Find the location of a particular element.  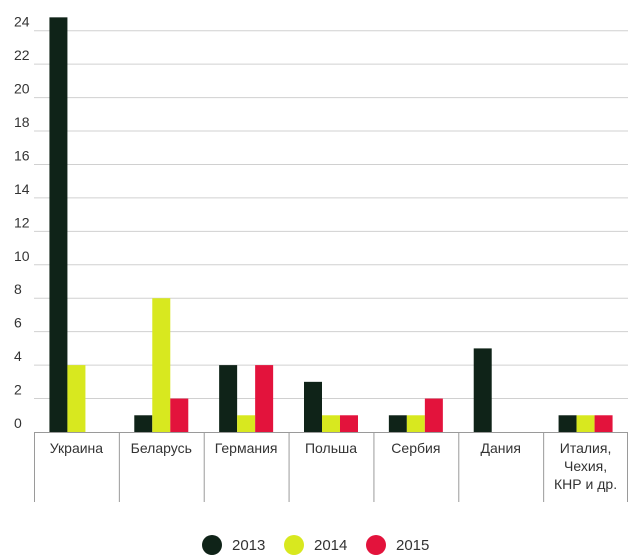

category-label: Польша is located at coordinates (331, 448).